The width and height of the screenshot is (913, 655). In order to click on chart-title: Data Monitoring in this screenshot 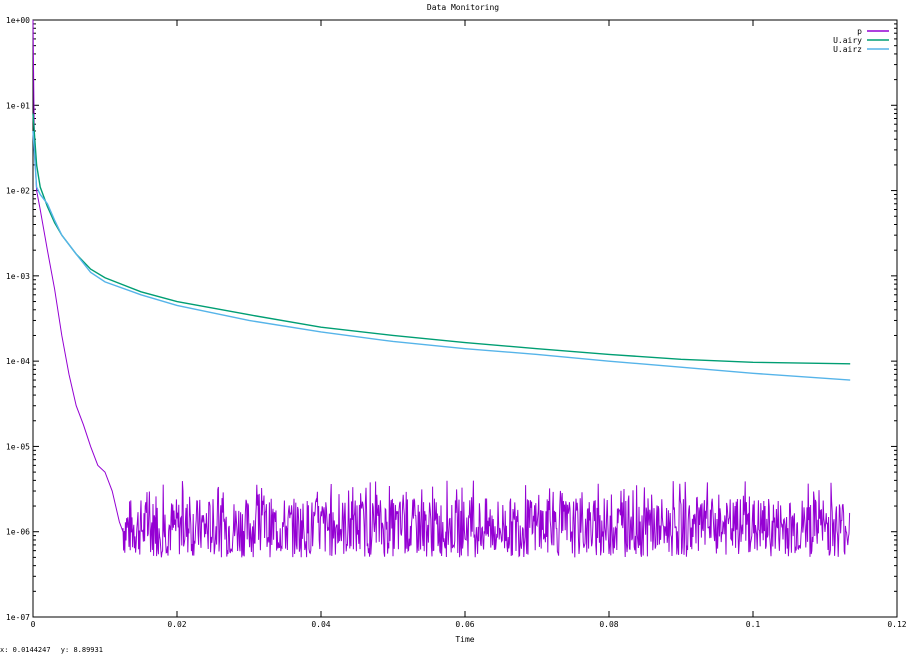, I will do `click(463, 7)`.